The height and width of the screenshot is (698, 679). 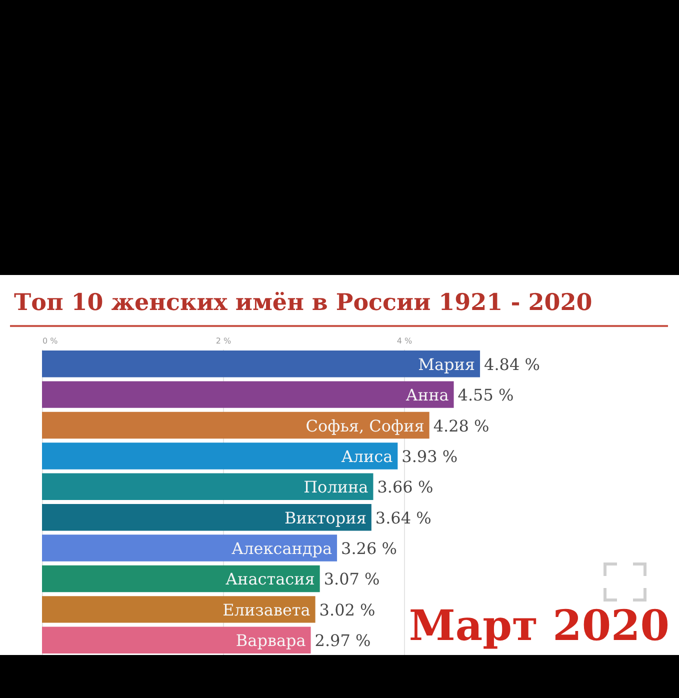 What do you see at coordinates (512, 364) in the screenshot?
I see `data-label: 4.84 %` at bounding box center [512, 364].